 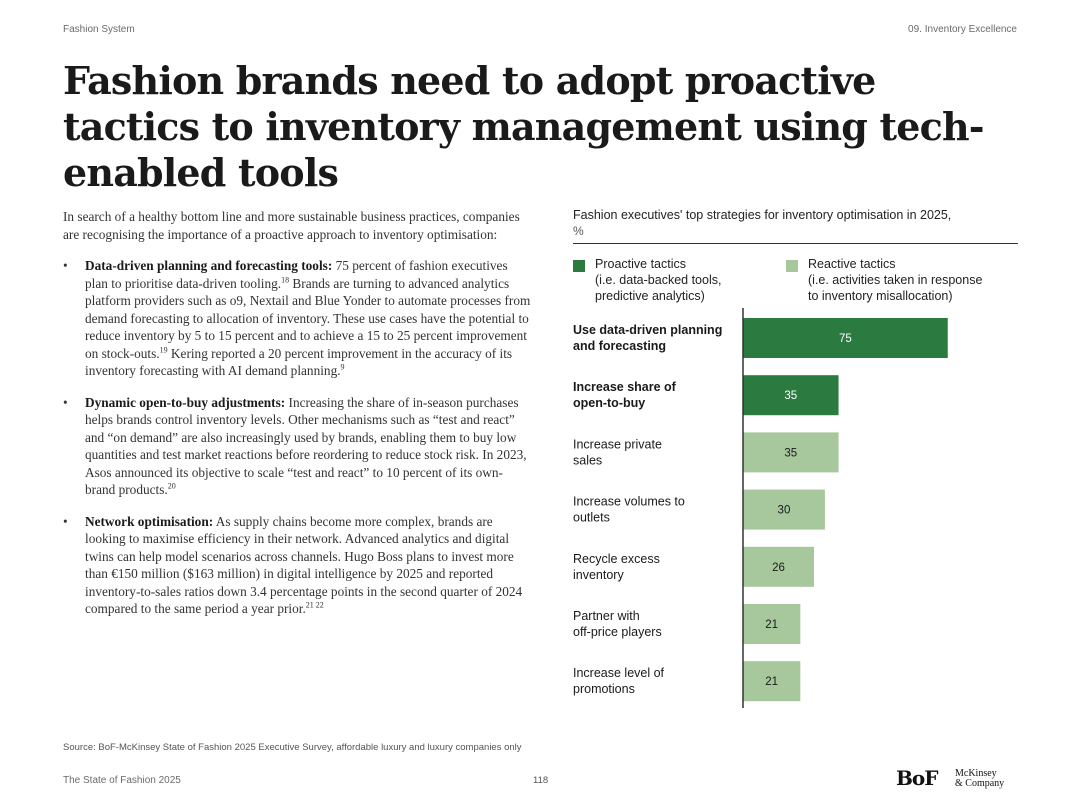 I want to click on category-label: Increase volumes to outlets, so click(x=629, y=510).